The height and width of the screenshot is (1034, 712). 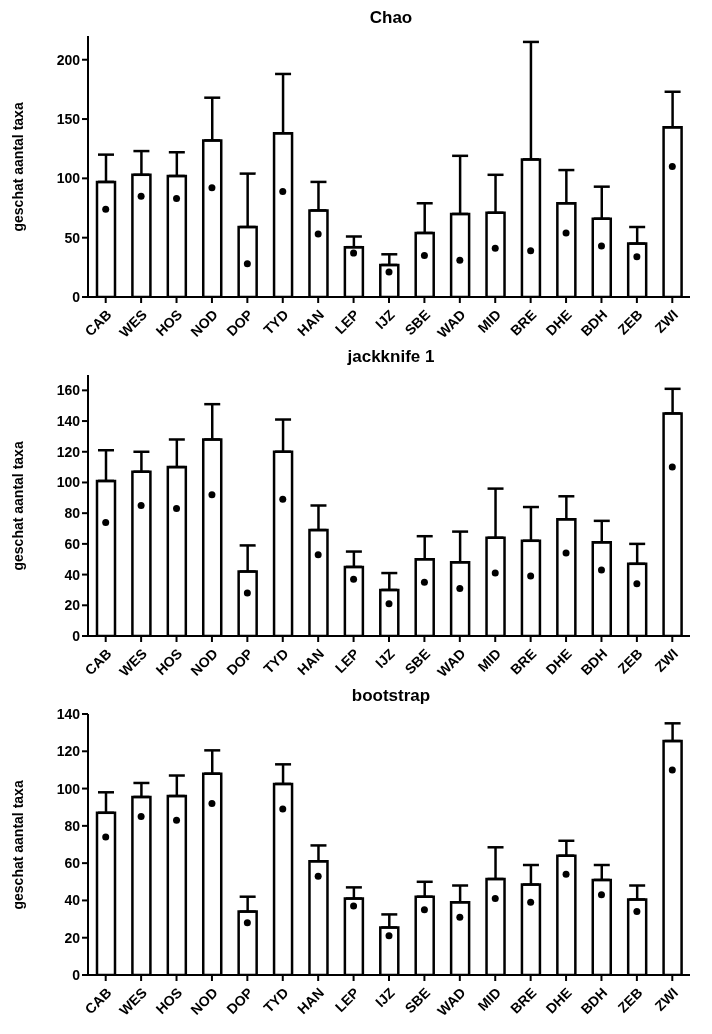 I want to click on y-tick-label: 200, so click(x=68, y=59).